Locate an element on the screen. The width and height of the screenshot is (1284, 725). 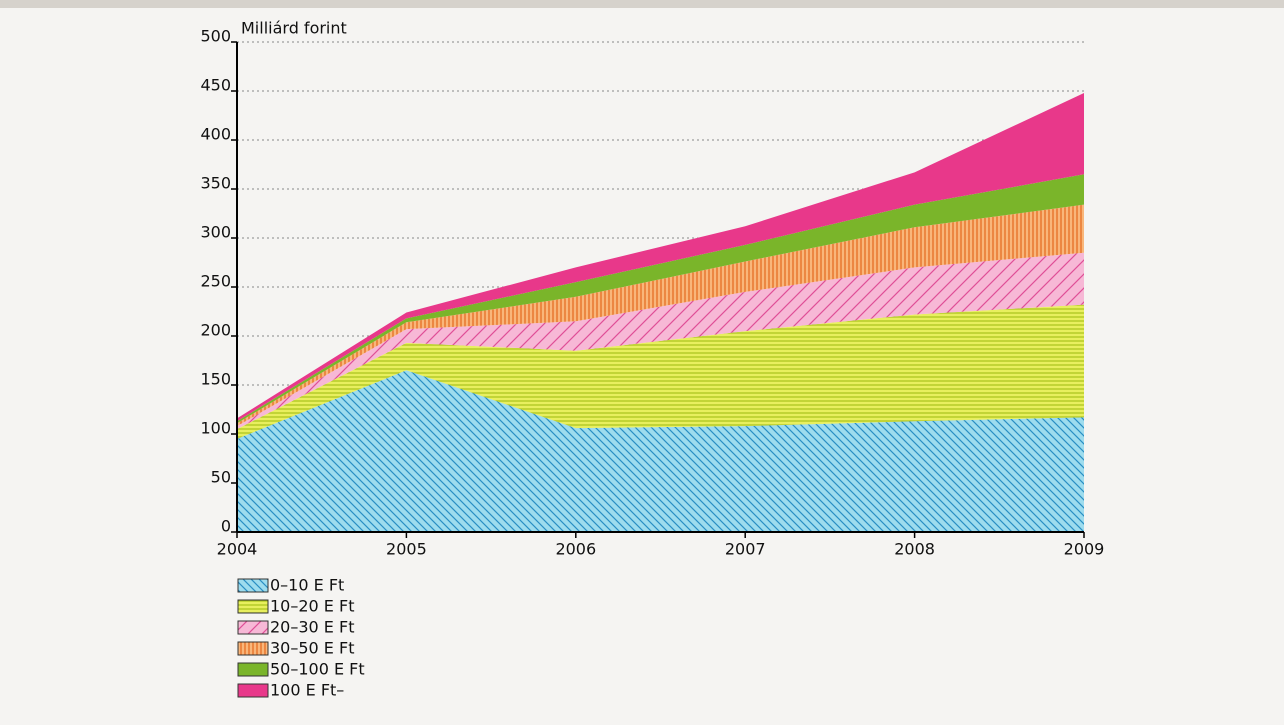
top-band is located at coordinates (642, 4).